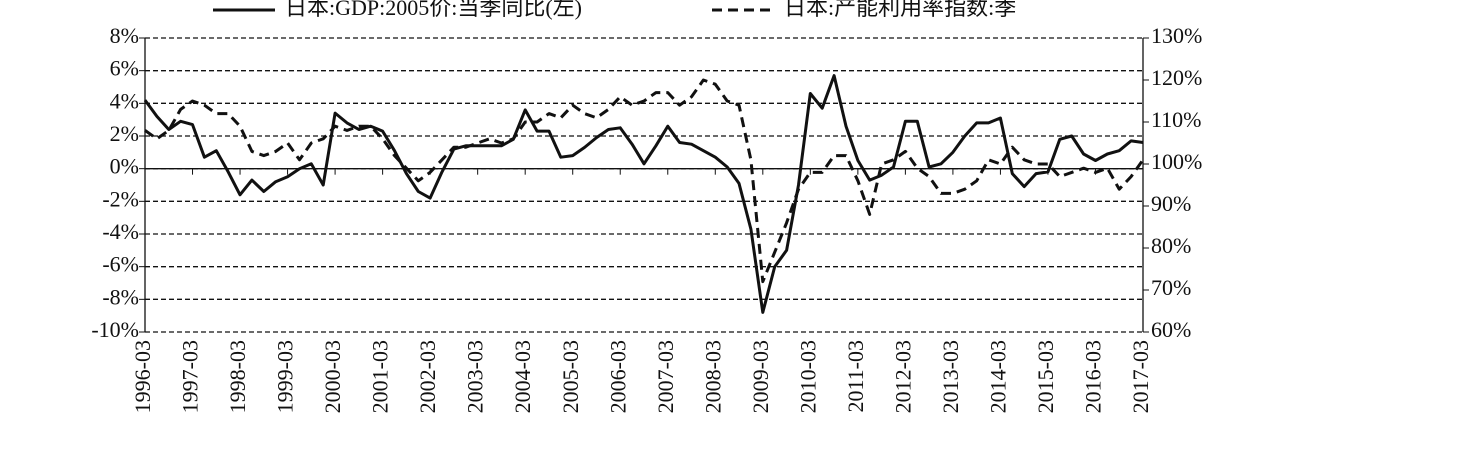  Describe the element at coordinates (570, 376) in the screenshot. I see `x-tick-label: 2005-03` at that location.